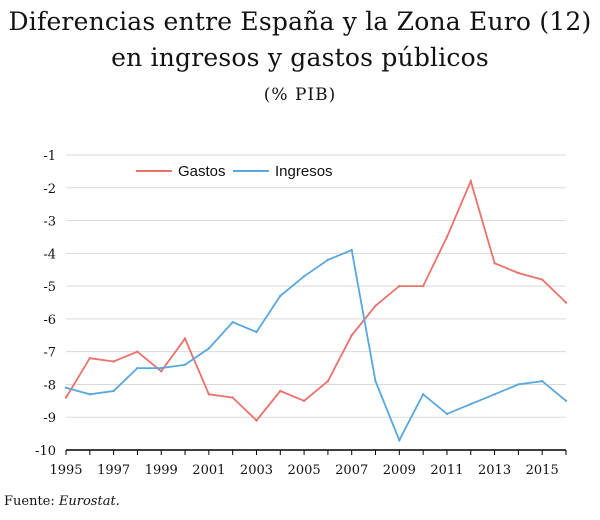  I want to click on legend-label-ingresos: Ingresos, so click(304, 171).